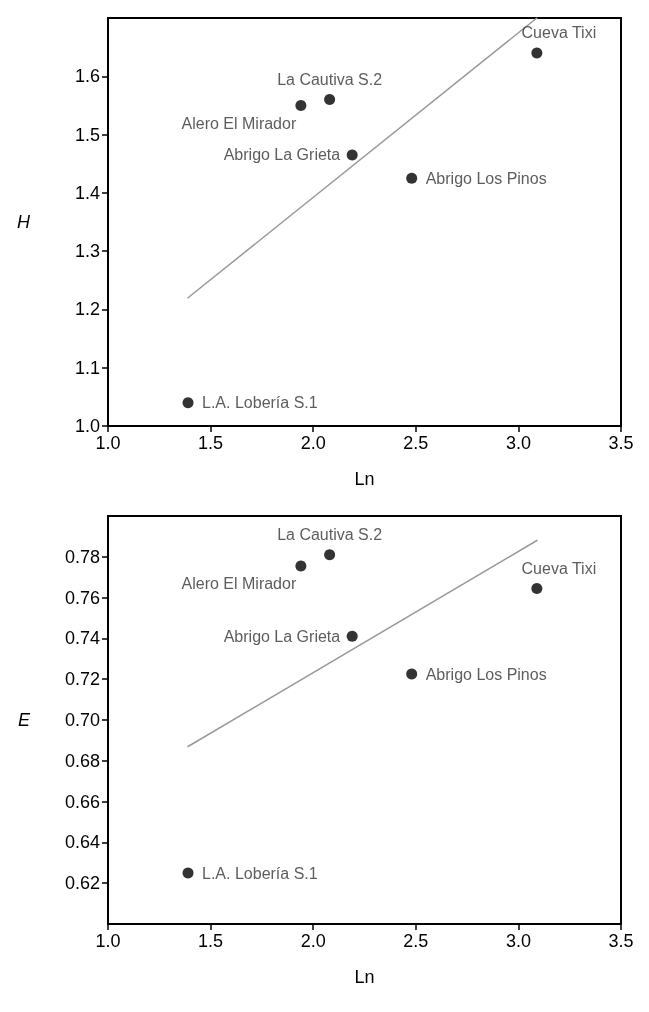 The height and width of the screenshot is (1012, 649). What do you see at coordinates (24, 222) in the screenshot?
I see `y-axis-title: H` at bounding box center [24, 222].